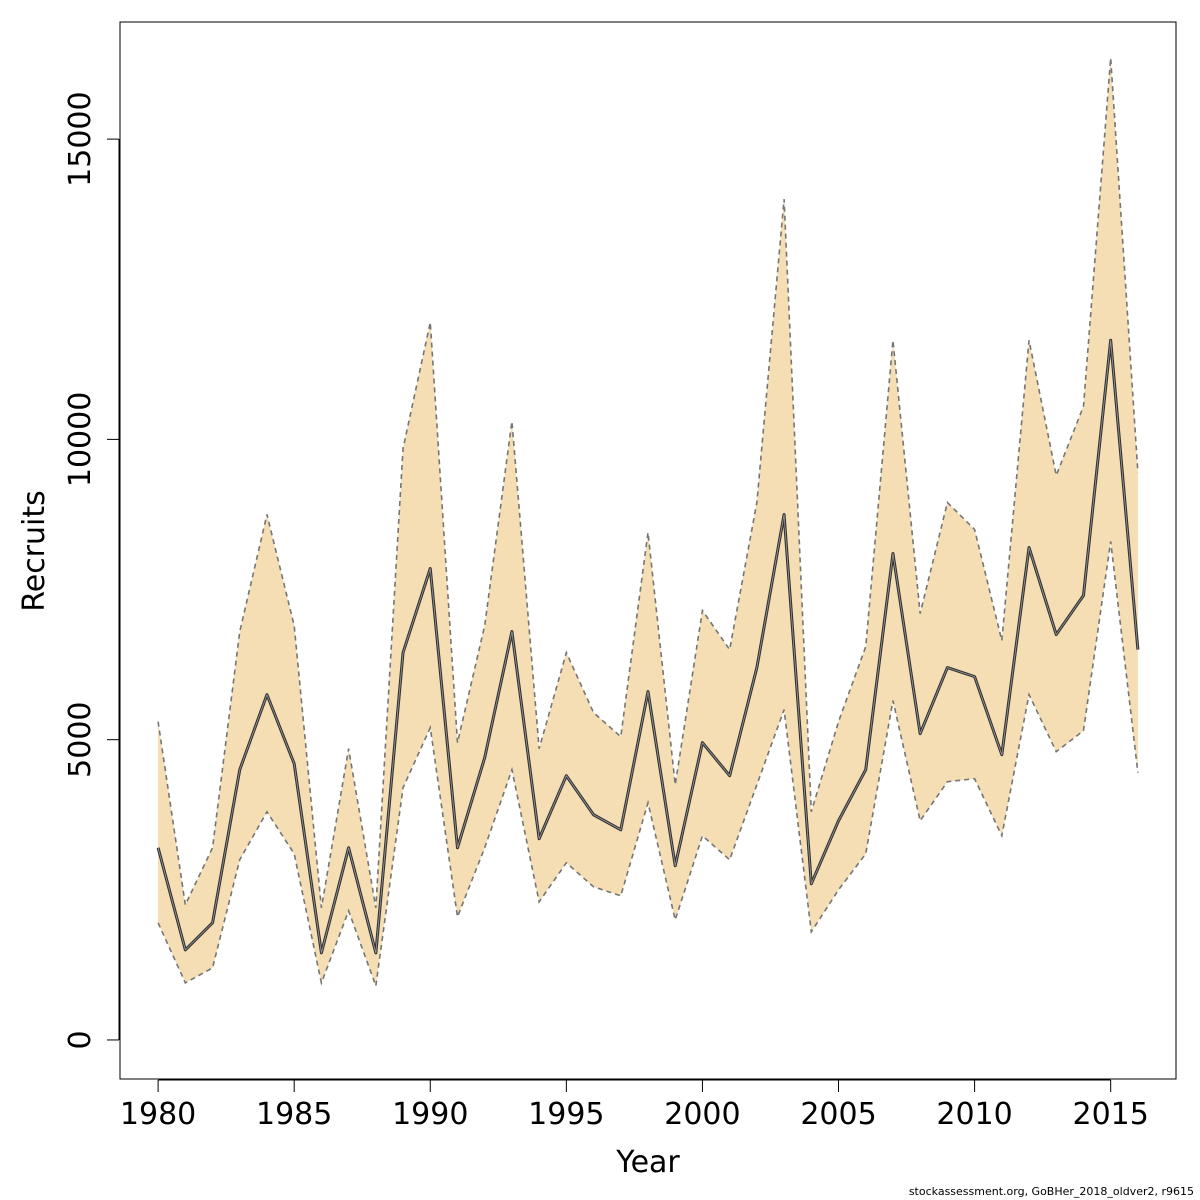 This screenshot has width=1200, height=1200. I want to click on x-axis: 1980 1985 1990 1995 2000 2005 2010 2015, so click(634, 1105).